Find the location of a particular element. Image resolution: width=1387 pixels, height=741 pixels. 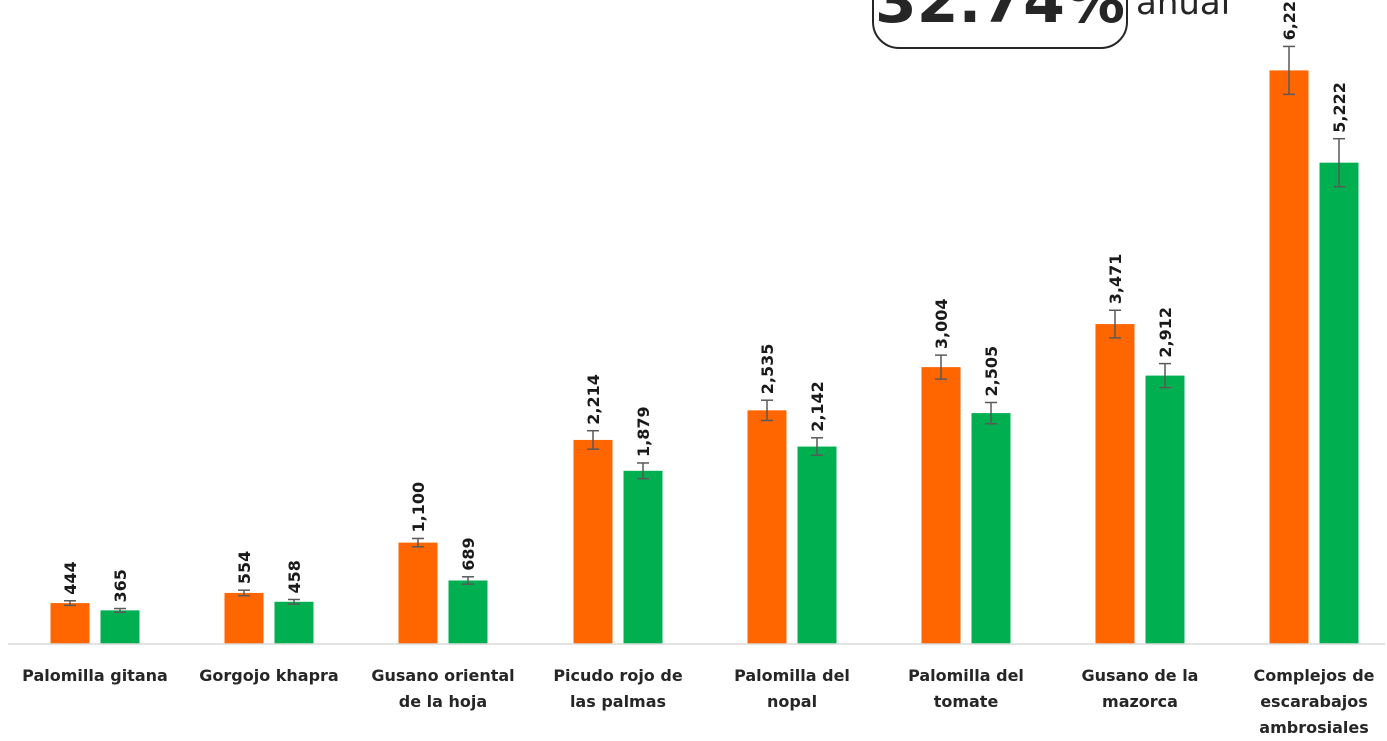

category-label-line: escarabajos is located at coordinates (1314, 701).